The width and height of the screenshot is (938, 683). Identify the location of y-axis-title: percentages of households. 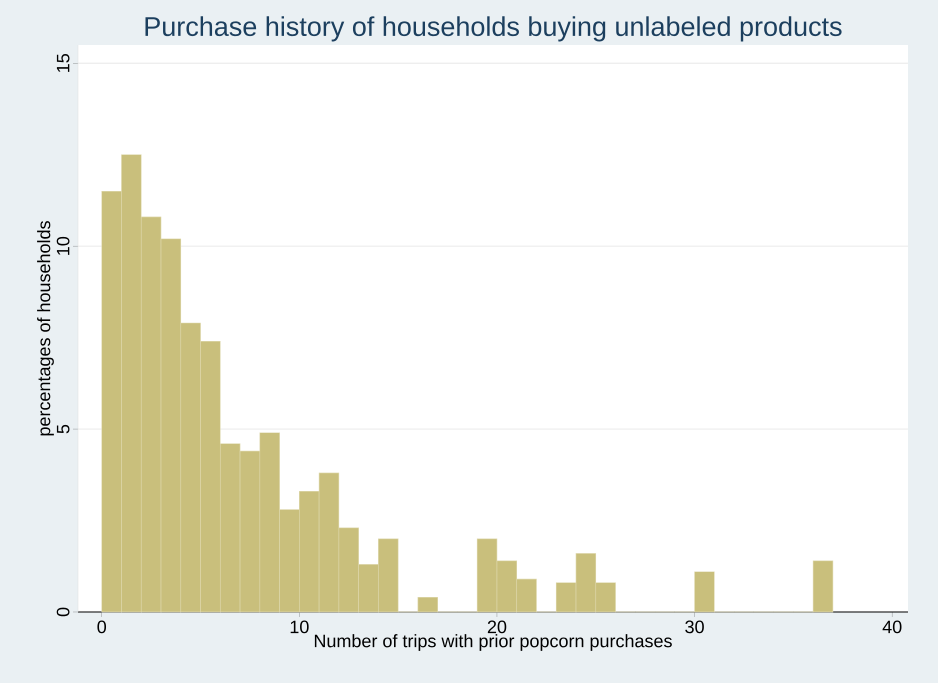
(45, 328).